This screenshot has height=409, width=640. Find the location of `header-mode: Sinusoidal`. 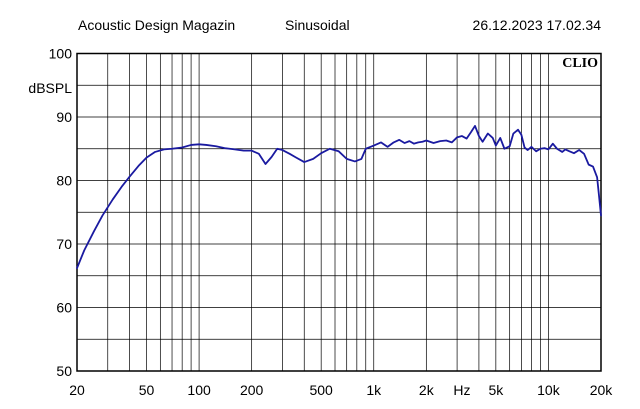

header-mode: Sinusoidal is located at coordinates (317, 25).